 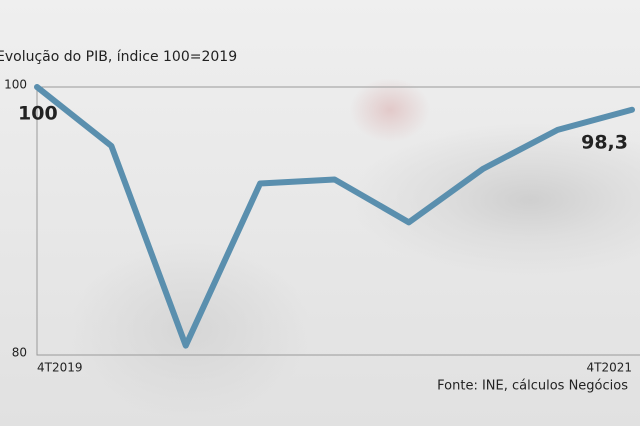 I want to click on value-label: 100, so click(x=38, y=114).